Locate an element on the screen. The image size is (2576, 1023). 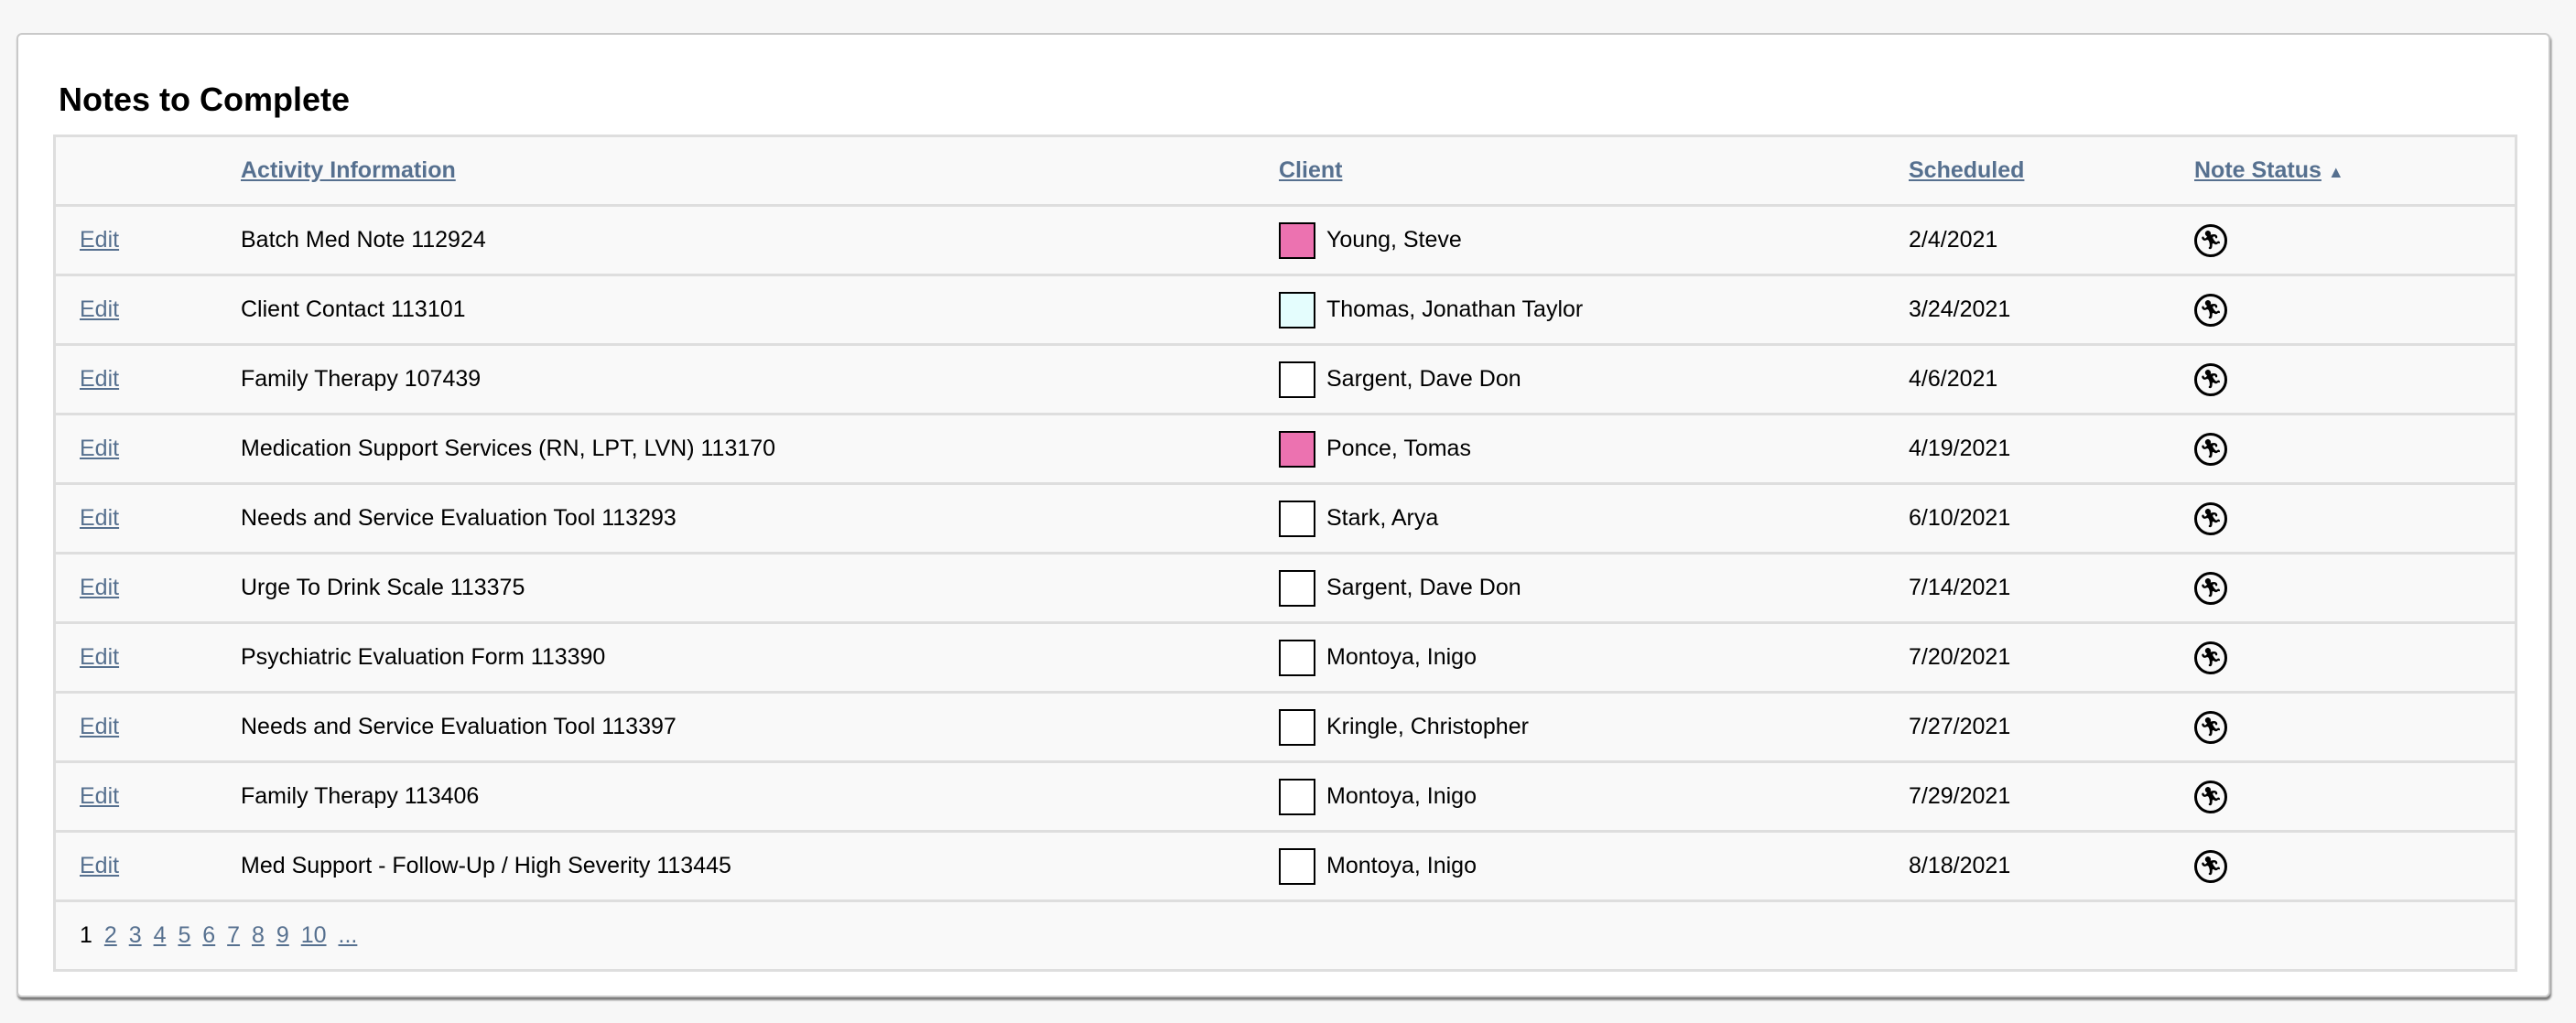
scheduled-date: 7/29/2021 is located at coordinates (2052, 796).